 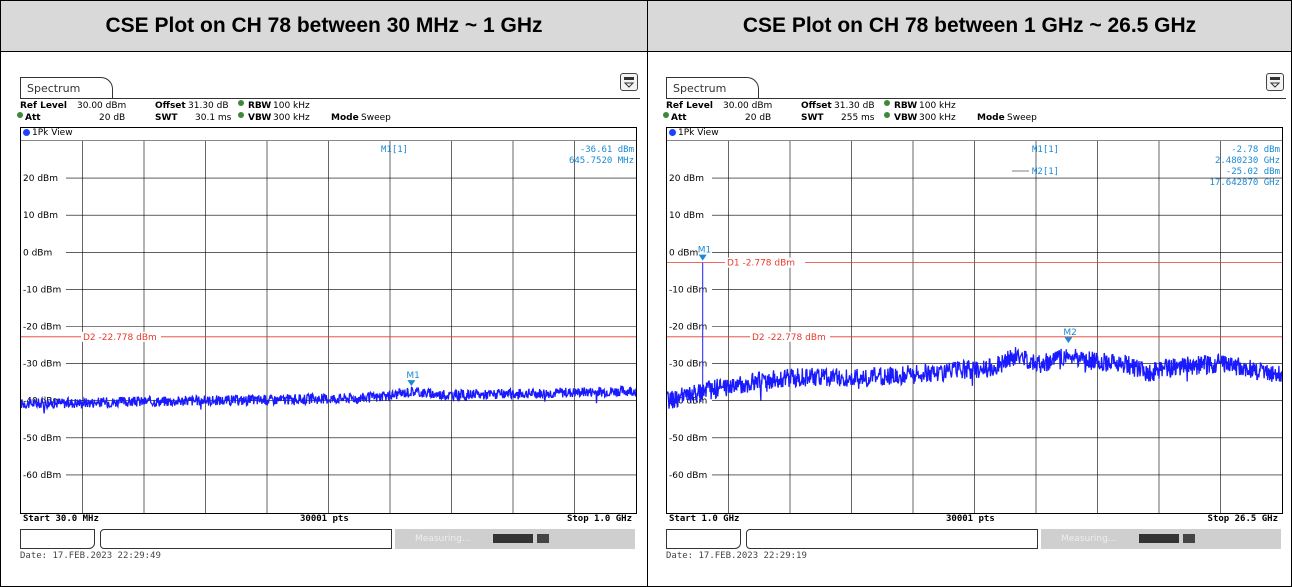 I want to click on frequency-bar: Start 30.0 MHz 30001 pts Stop 1.0 GHz, so click(x=327, y=520).